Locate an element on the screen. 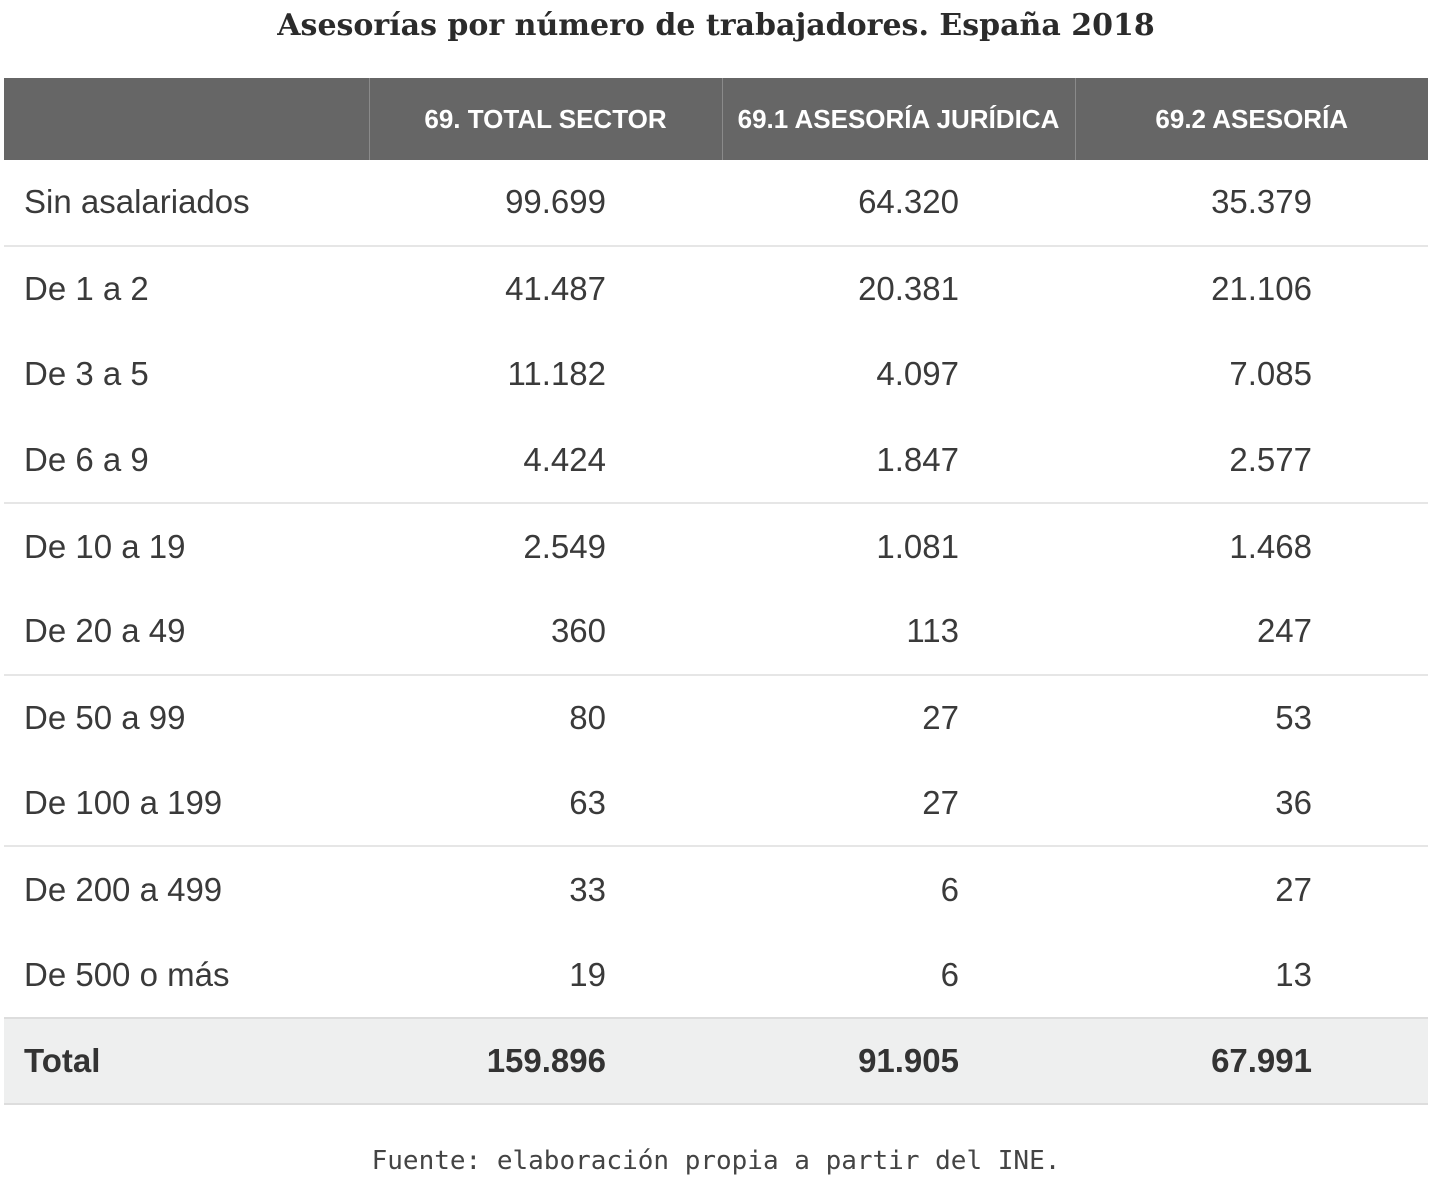 This screenshot has width=1432, height=1186. cell-asesoria-juridica: 20.381 is located at coordinates (908, 289).